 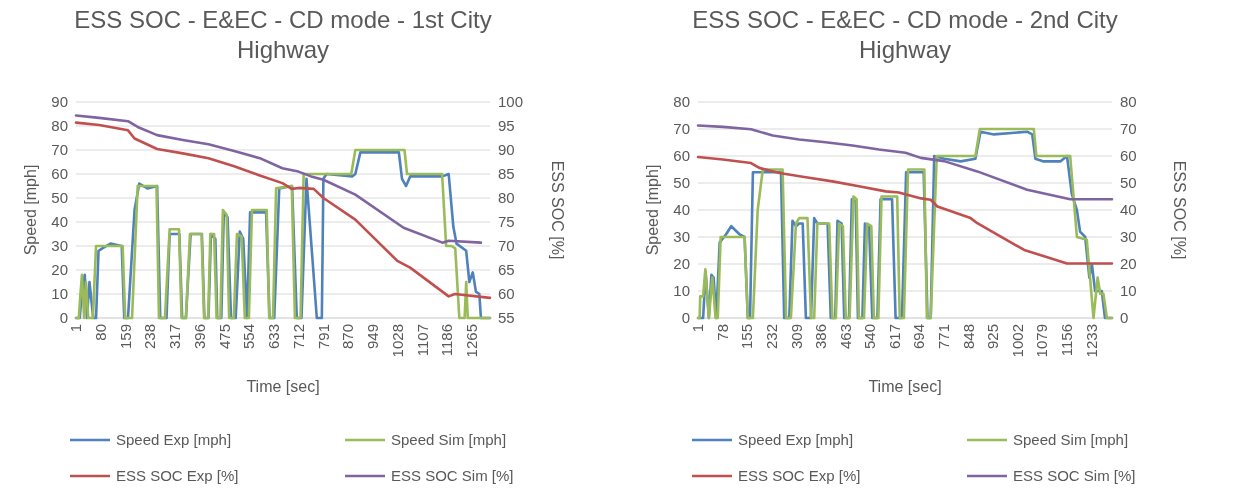 What do you see at coordinates (511, 102) in the screenshot?
I see `y2-tick-label: 100` at bounding box center [511, 102].